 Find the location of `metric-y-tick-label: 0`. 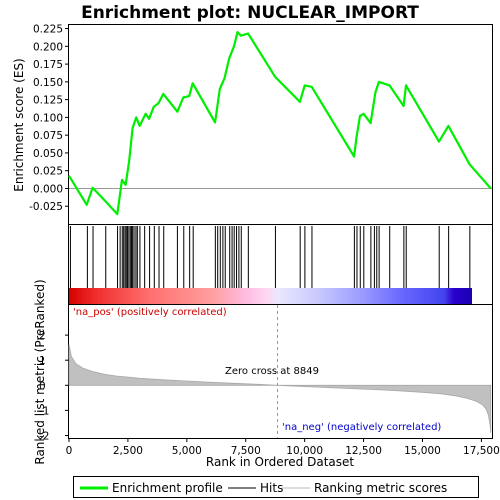

metric-y-tick-label: 0 is located at coordinates (42, 386).